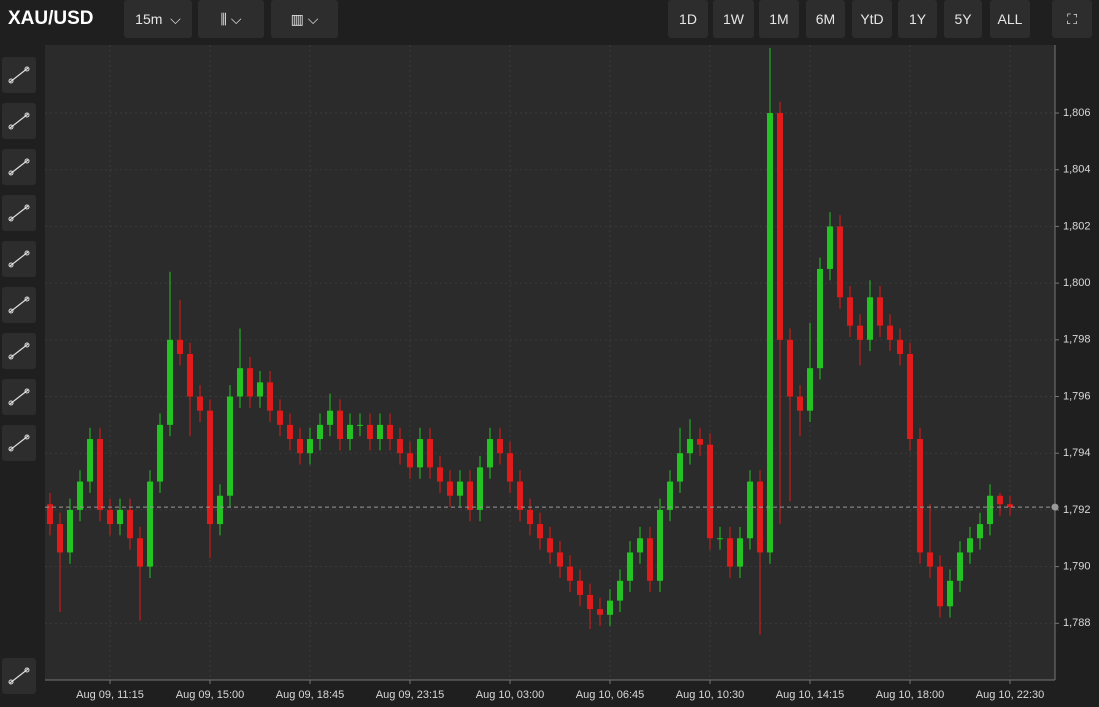 Image resolution: width=1099 pixels, height=707 pixels. I want to click on y-tick-label: 1,800, so click(1077, 283).